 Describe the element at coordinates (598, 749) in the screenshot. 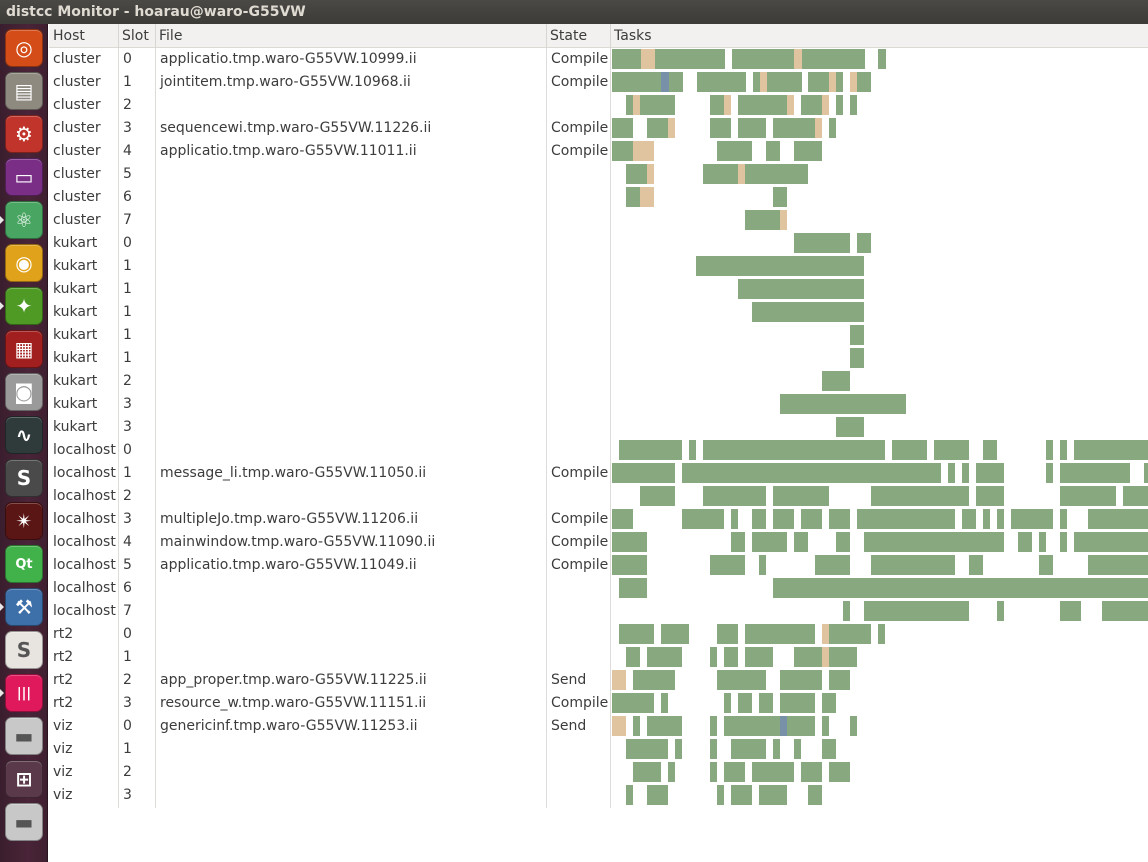

I see `table-row: viz 1` at that location.